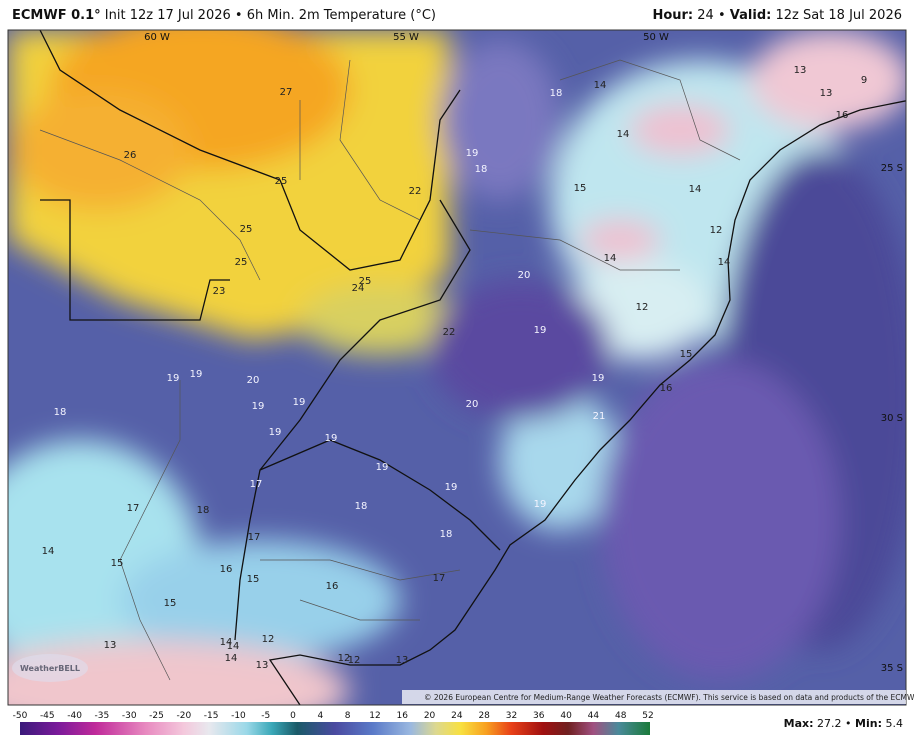  What do you see at coordinates (895, 723) in the screenshot?
I see `min: 5.4` at bounding box center [895, 723].